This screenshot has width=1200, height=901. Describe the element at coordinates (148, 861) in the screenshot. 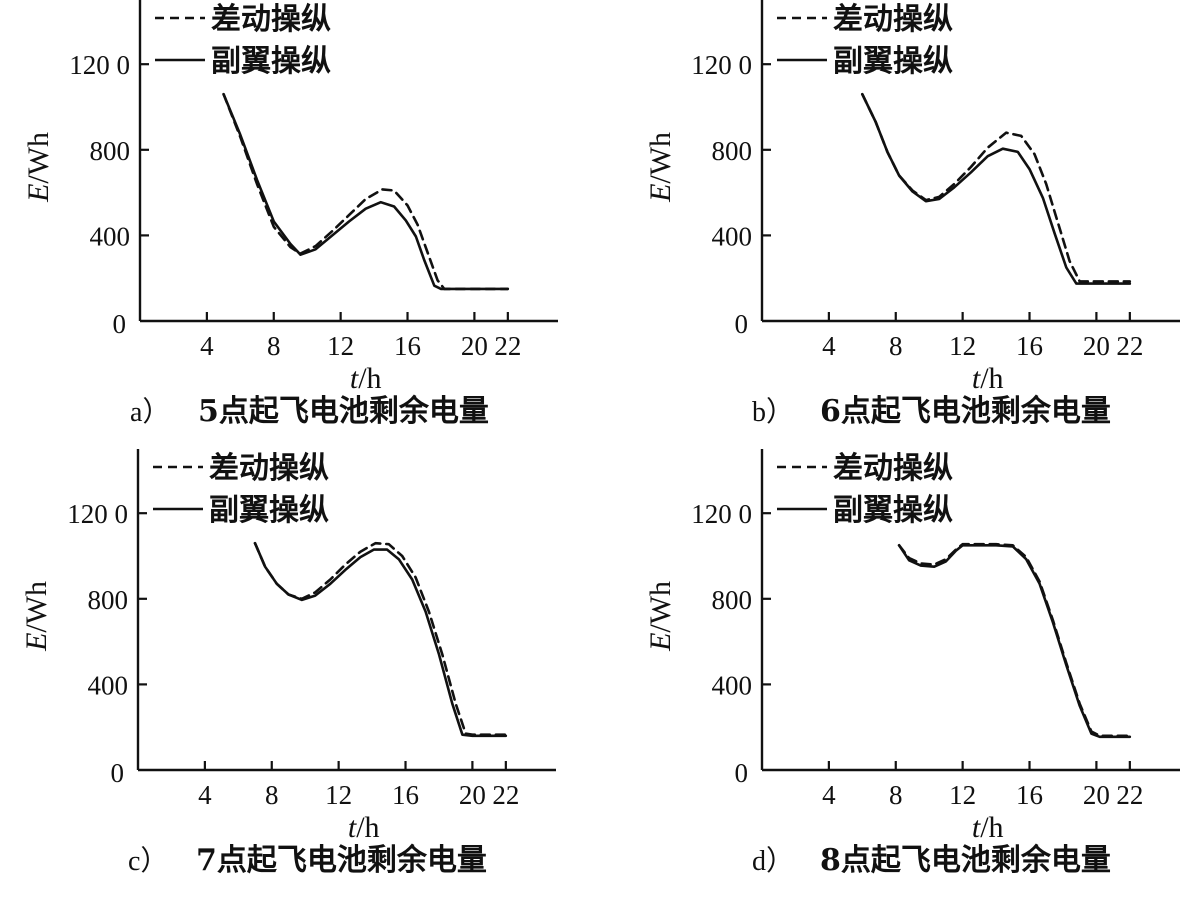

I see `caption-label: c）` at that location.